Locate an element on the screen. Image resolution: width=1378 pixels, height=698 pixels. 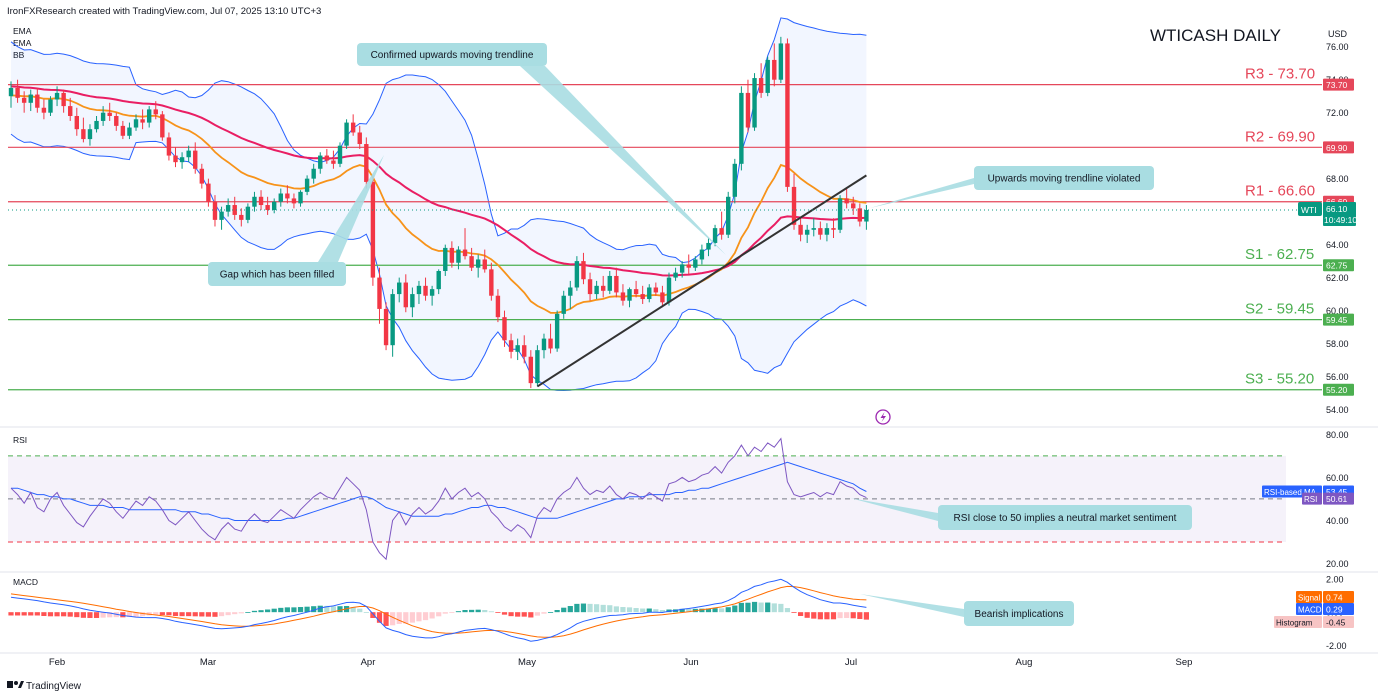
annotation-callout: Bearish implications is located at coordinates (967, 610).